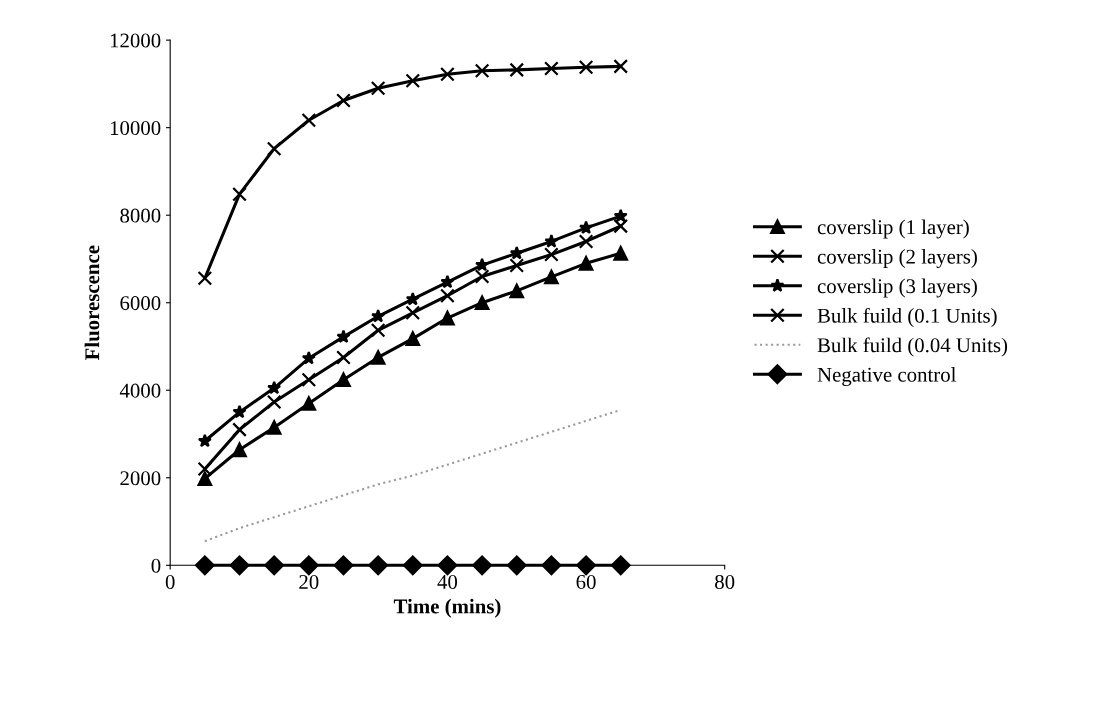 This screenshot has width=1098, height=704. Describe the element at coordinates (412, 475) in the screenshot. I see `line-series` at that location.